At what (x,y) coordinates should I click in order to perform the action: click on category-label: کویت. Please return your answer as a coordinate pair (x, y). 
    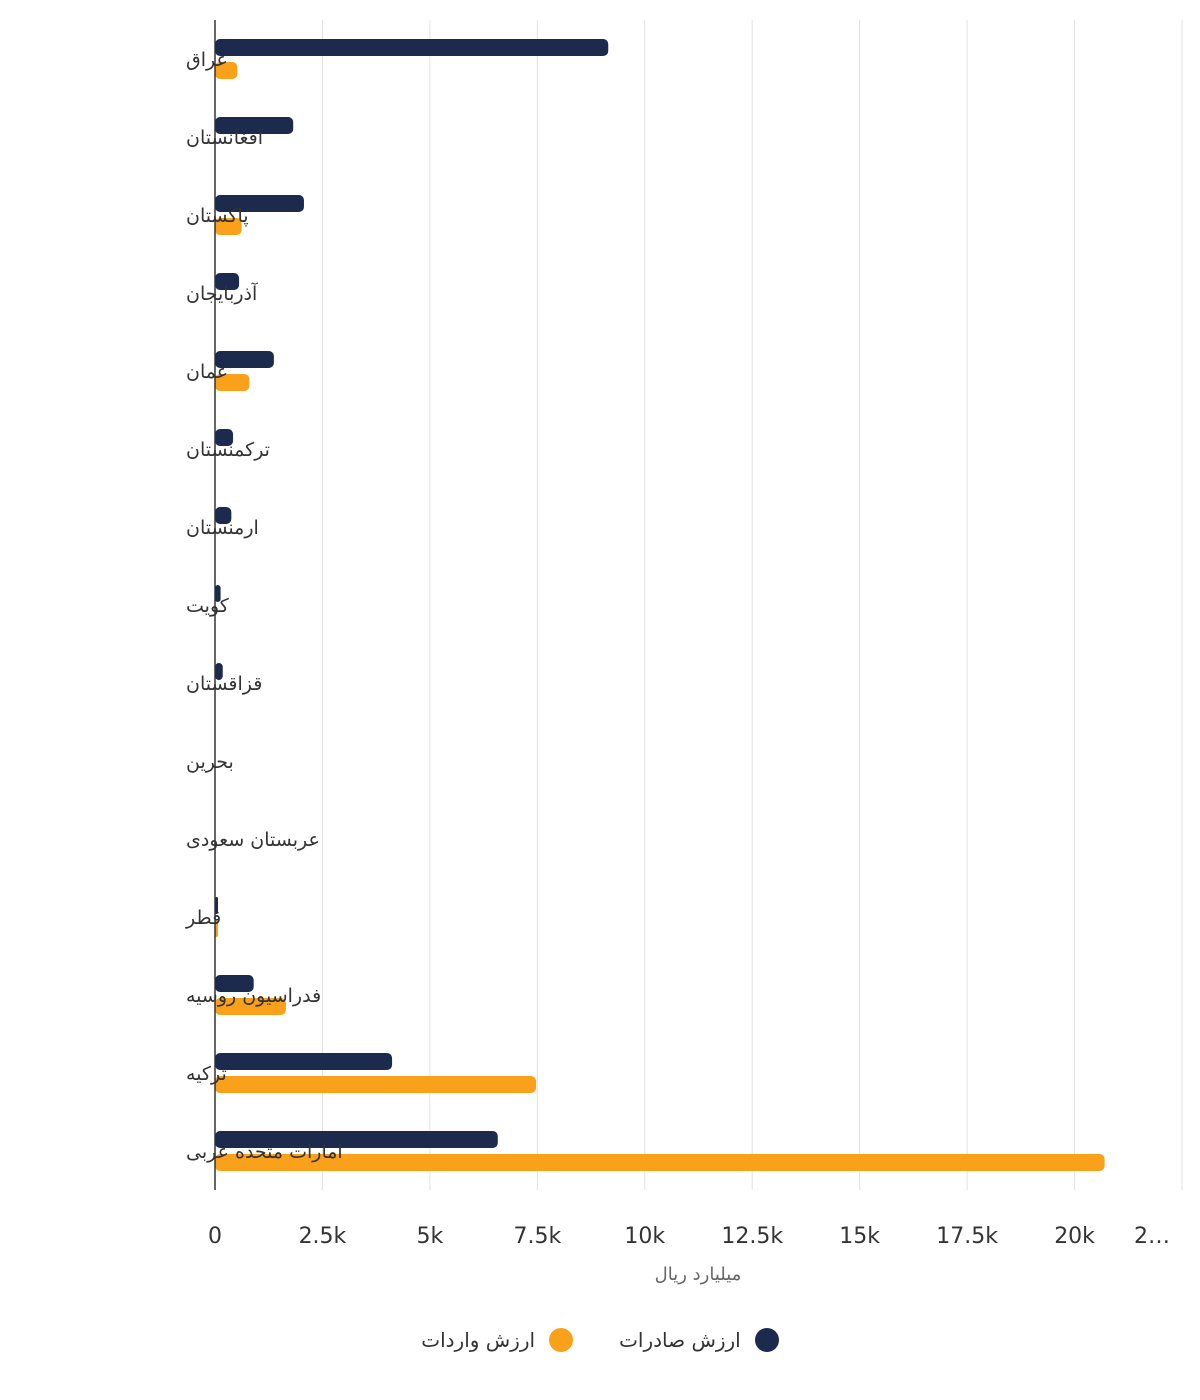
    Looking at the image, I should click on (208, 606).